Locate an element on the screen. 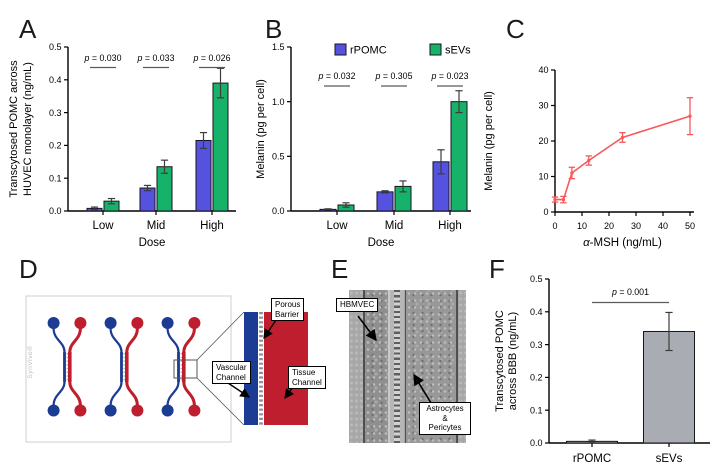 The height and width of the screenshot is (470, 724). vascular-channel-arrow is located at coordinates (239, 390).